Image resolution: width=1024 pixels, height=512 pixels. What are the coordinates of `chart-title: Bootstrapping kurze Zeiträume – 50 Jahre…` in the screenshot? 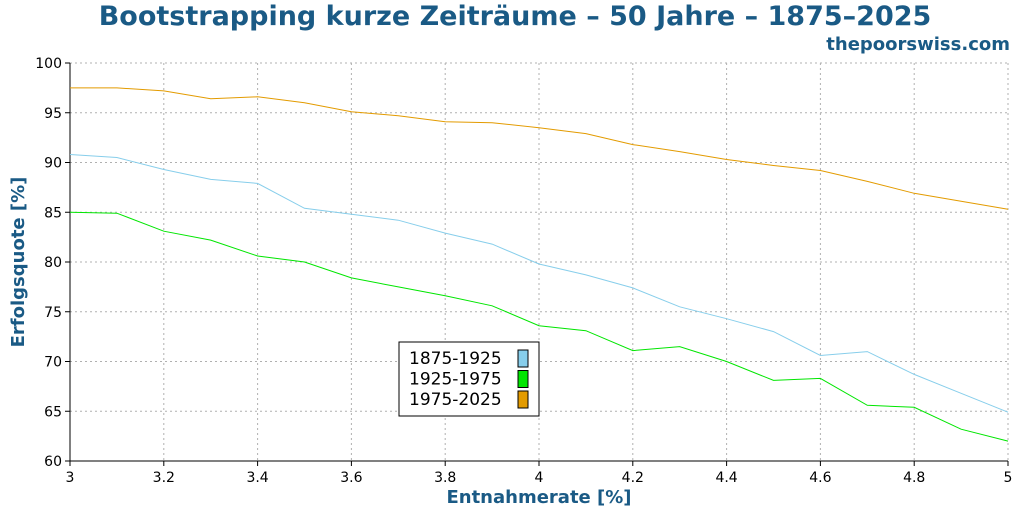 It's located at (515, 16).